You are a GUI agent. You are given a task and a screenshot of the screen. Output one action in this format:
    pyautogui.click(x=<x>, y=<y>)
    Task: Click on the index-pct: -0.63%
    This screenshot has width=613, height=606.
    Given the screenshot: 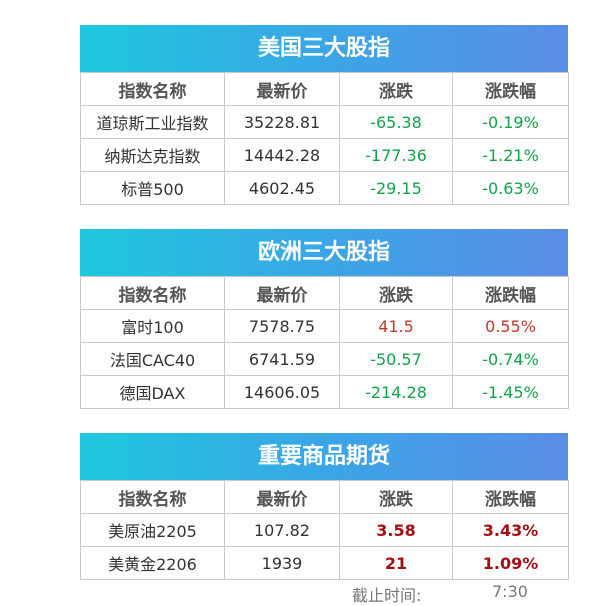 What is the action you would take?
    pyautogui.click(x=510, y=188)
    